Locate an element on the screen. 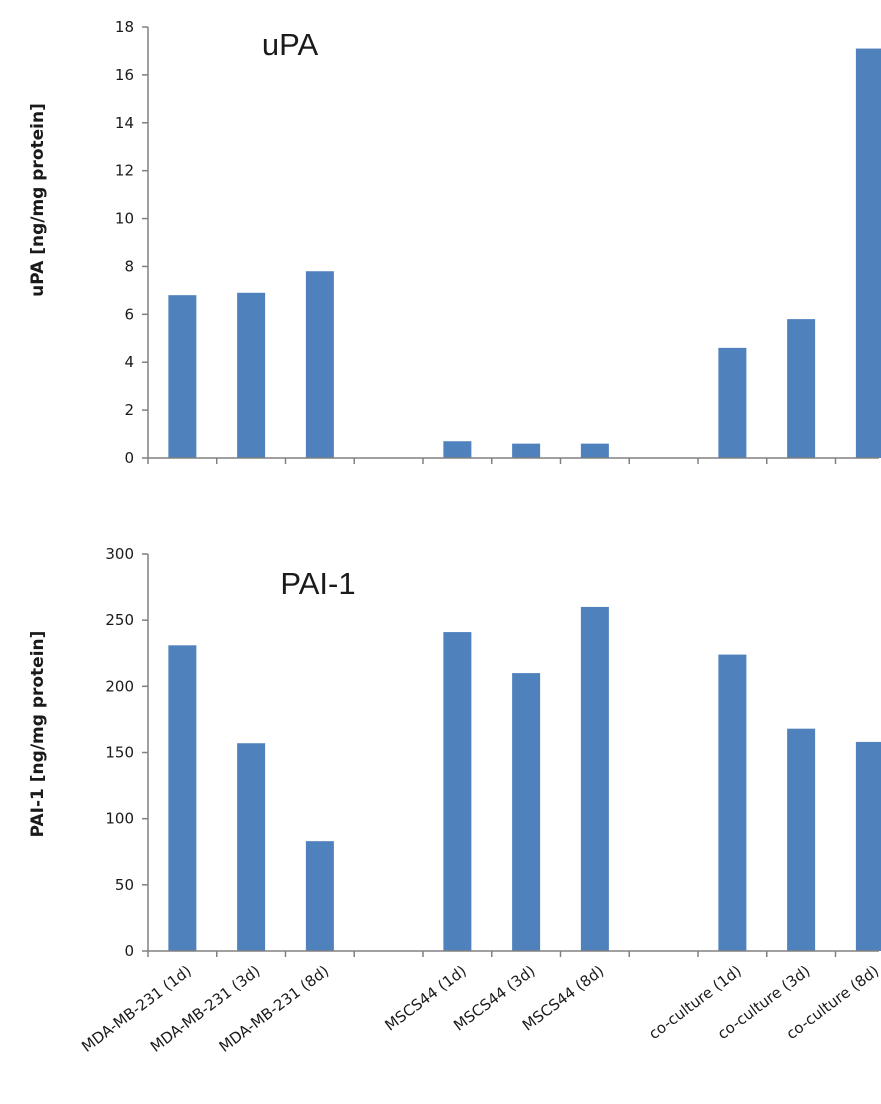 This screenshot has height=1104, width=881. upa-x-axis is located at coordinates (513, 460).